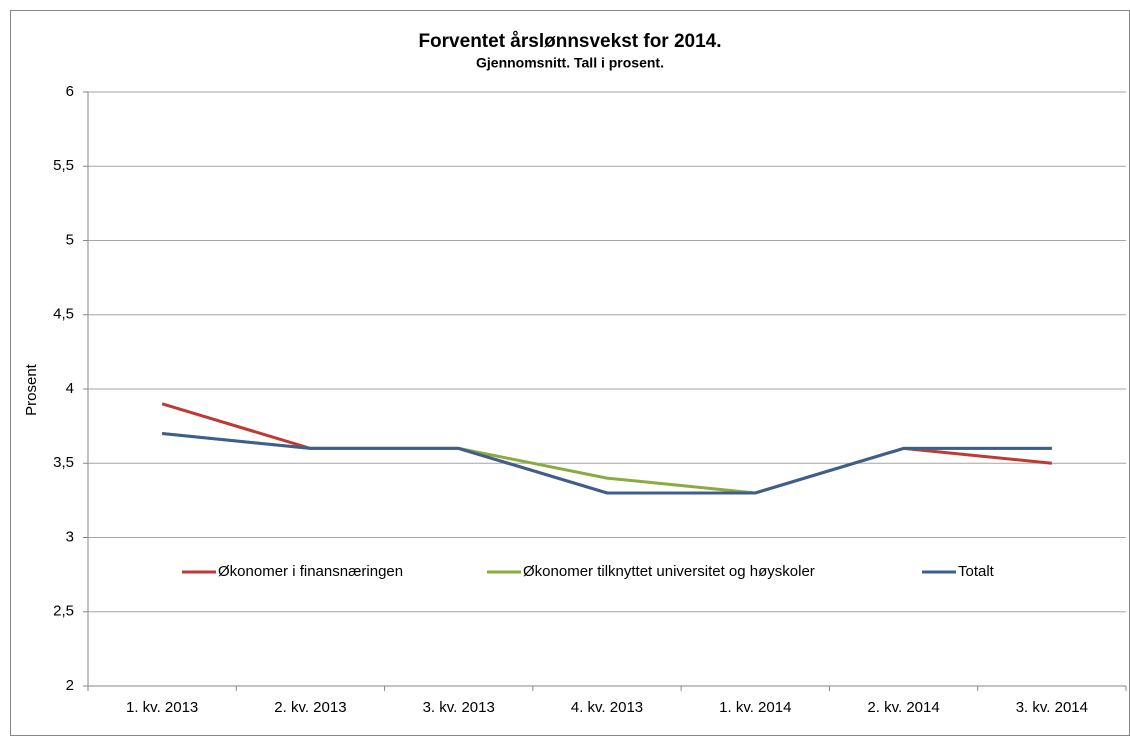 The image size is (1130, 736). Describe the element at coordinates (162, 707) in the screenshot. I see `x-tick-label: 1. kv. 2013` at that location.